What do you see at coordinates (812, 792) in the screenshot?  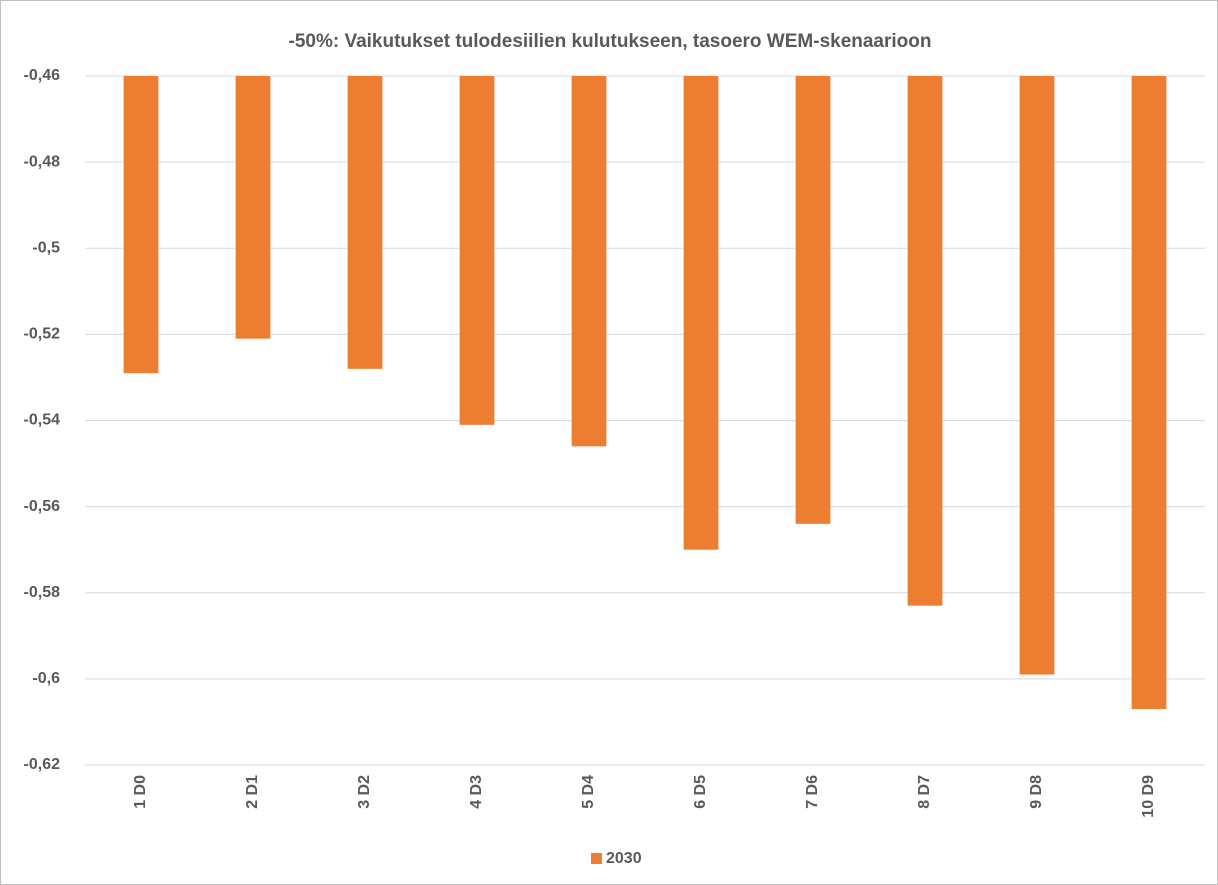 I see `x-tick-label: 7 D6` at bounding box center [812, 792].